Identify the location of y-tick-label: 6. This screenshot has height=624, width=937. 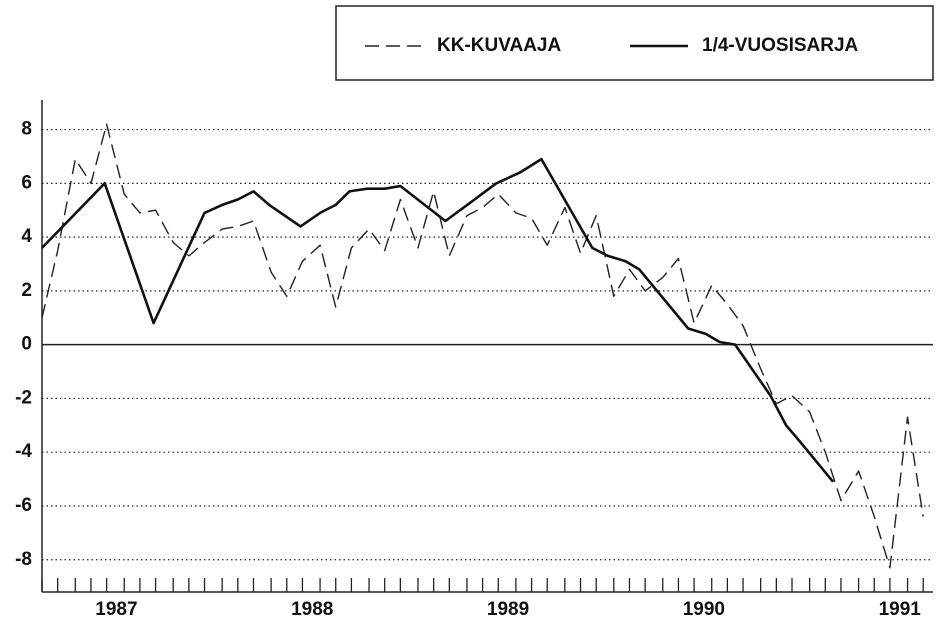
(26, 182).